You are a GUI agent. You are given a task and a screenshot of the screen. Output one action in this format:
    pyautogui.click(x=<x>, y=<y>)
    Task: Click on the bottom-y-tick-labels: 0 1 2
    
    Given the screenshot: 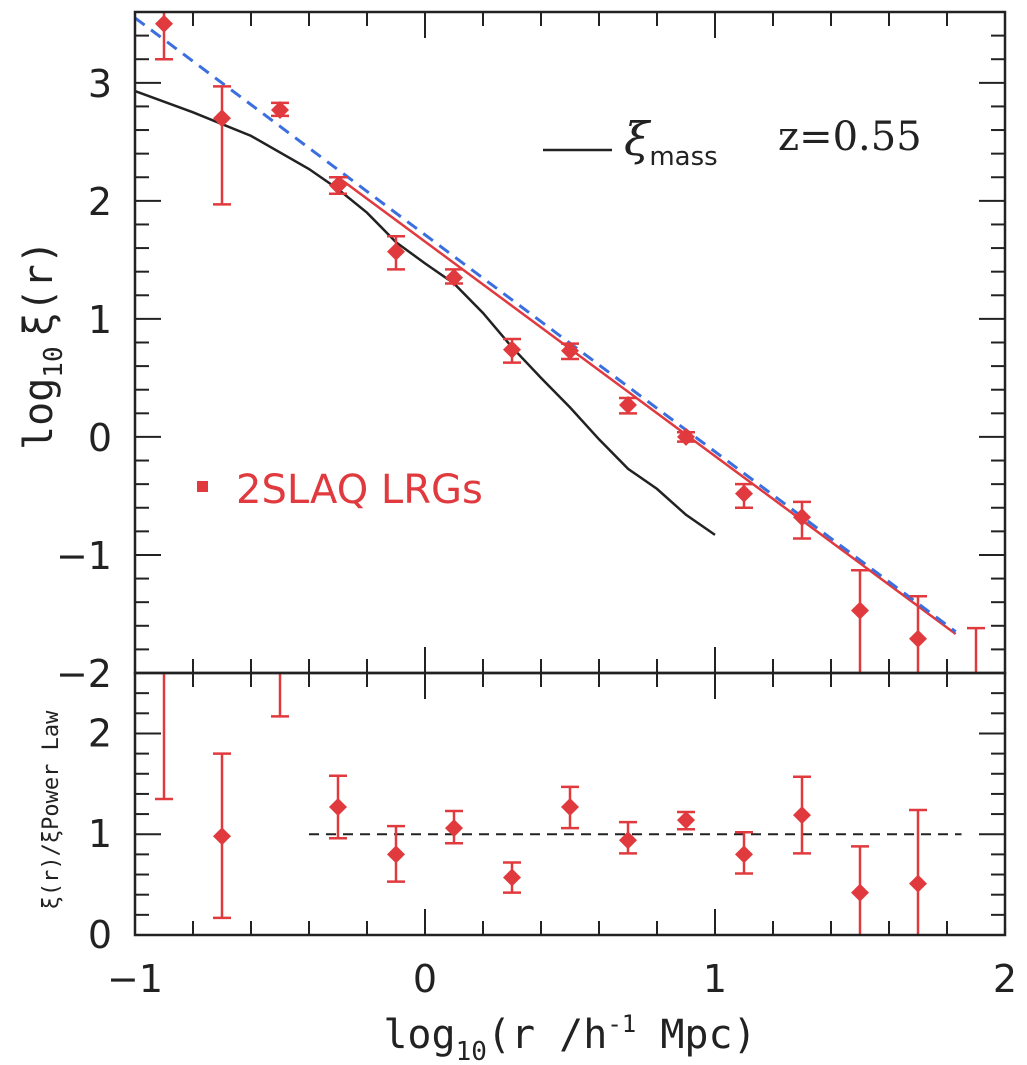 What is the action you would take?
    pyautogui.click(x=100, y=834)
    